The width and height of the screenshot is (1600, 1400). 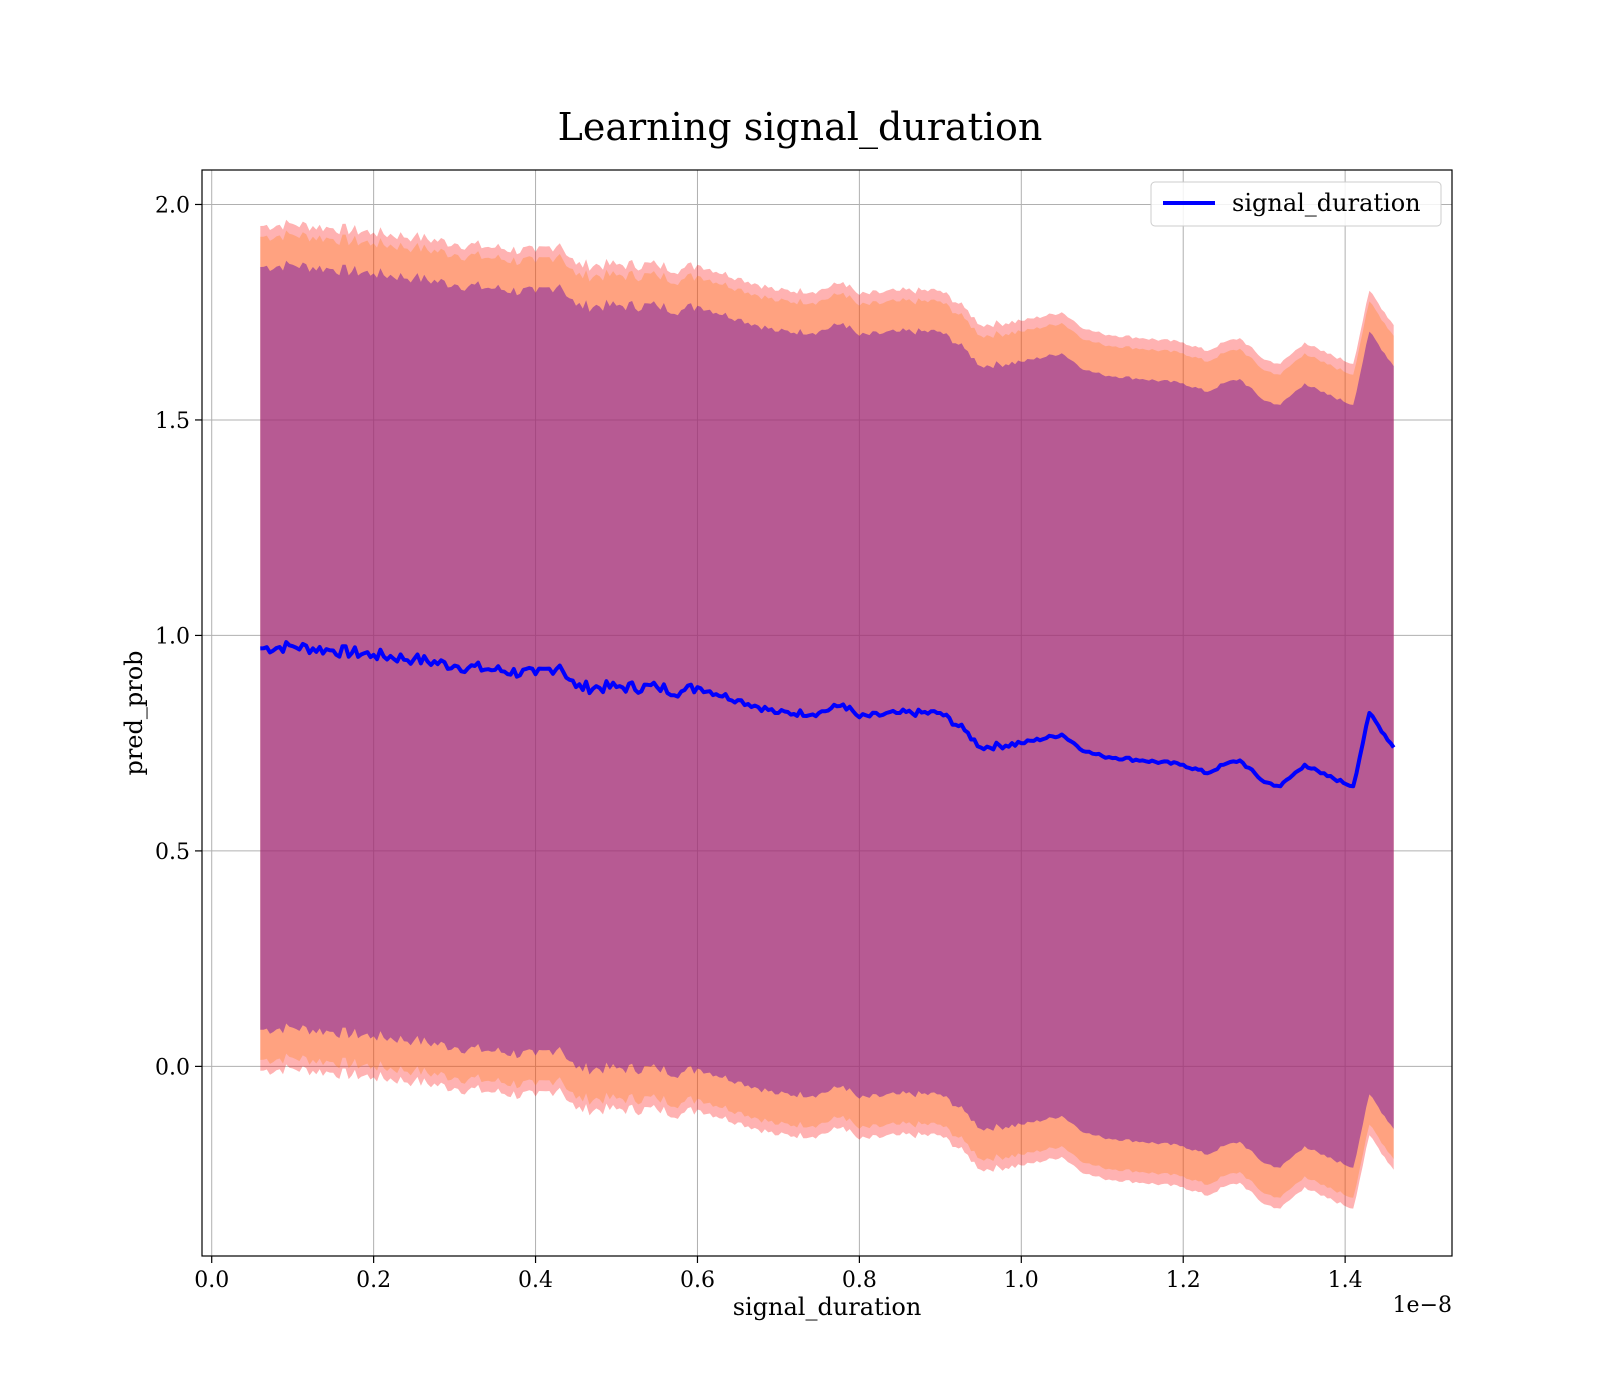 What do you see at coordinates (697, 1280) in the screenshot?
I see `x-tick-label-3: 0.6` at bounding box center [697, 1280].